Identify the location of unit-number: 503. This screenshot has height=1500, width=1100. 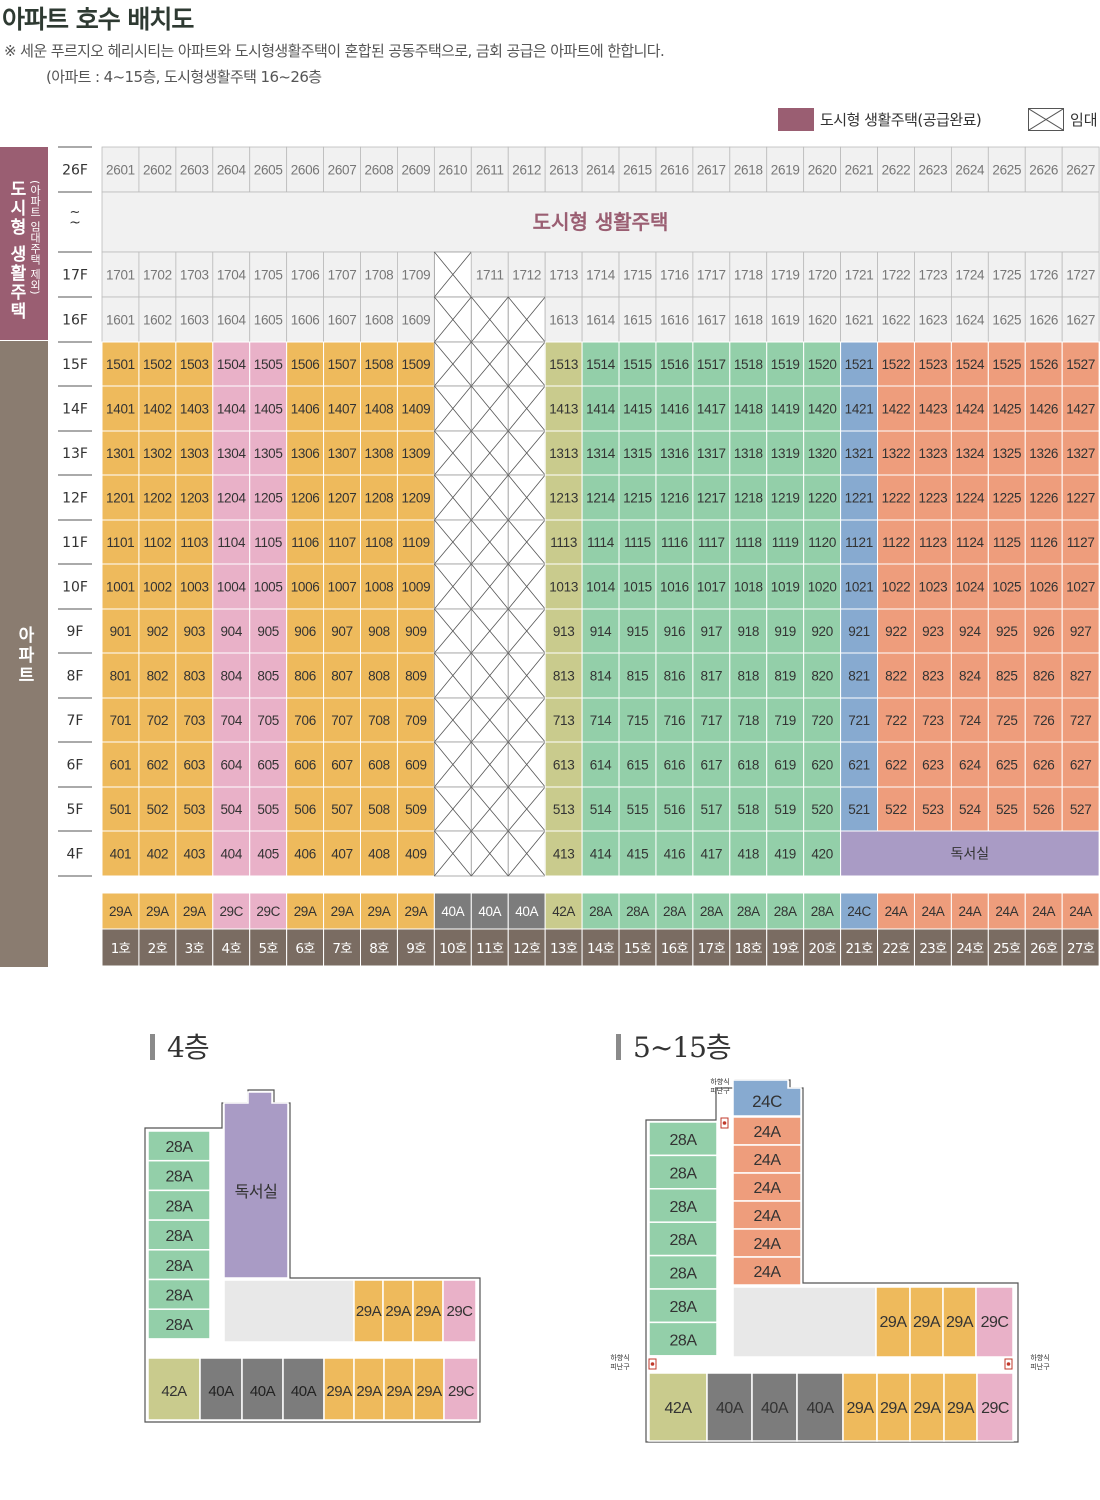
(195, 809).